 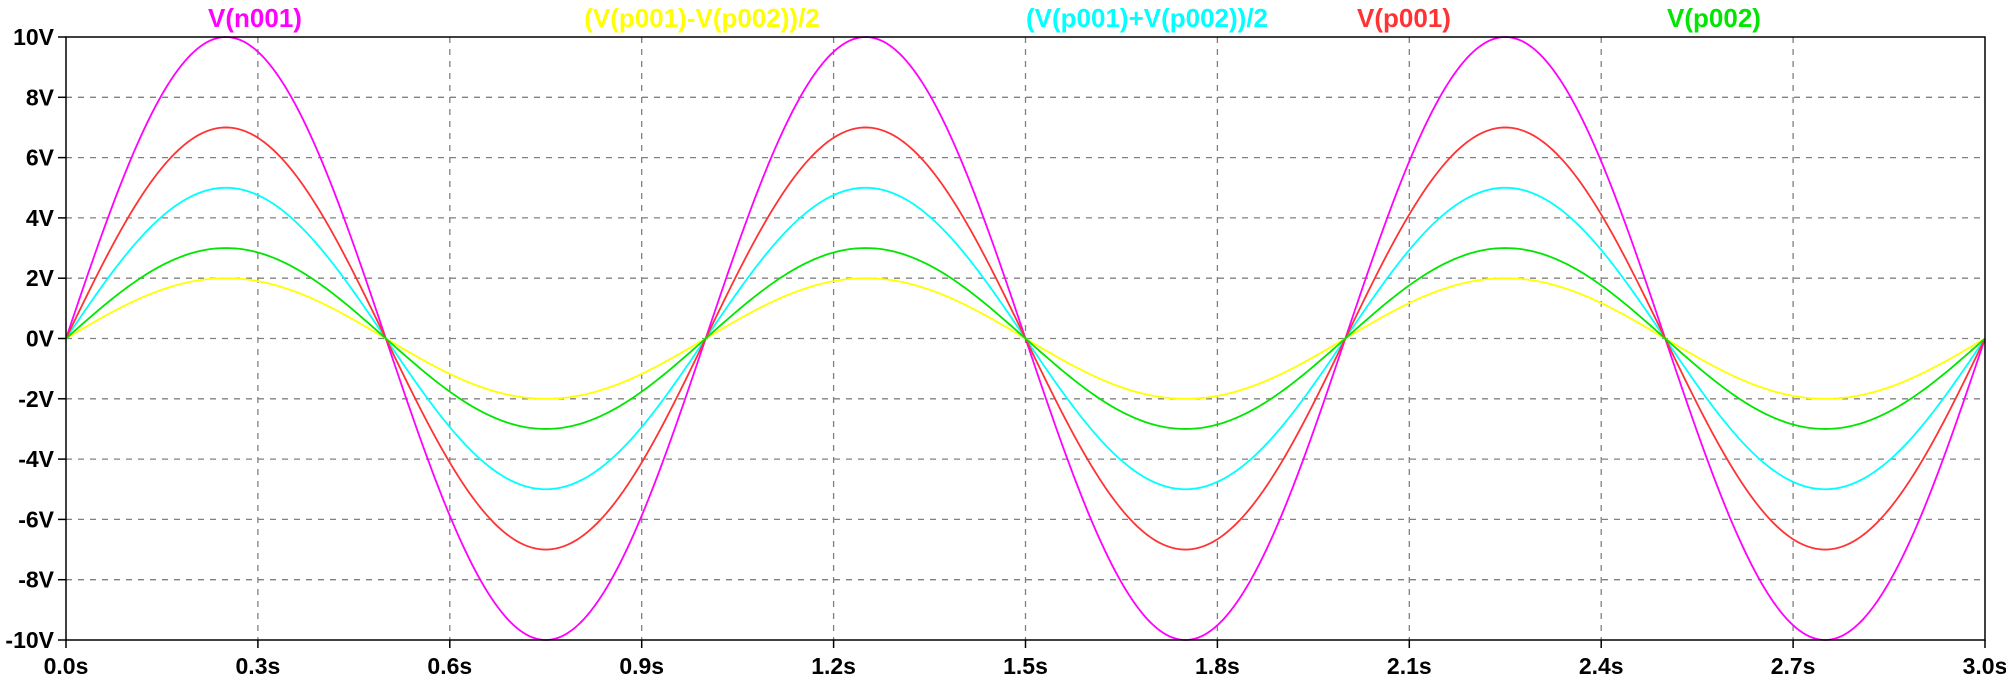 I want to click on y-tick-label: -10V, so click(x=29, y=640).